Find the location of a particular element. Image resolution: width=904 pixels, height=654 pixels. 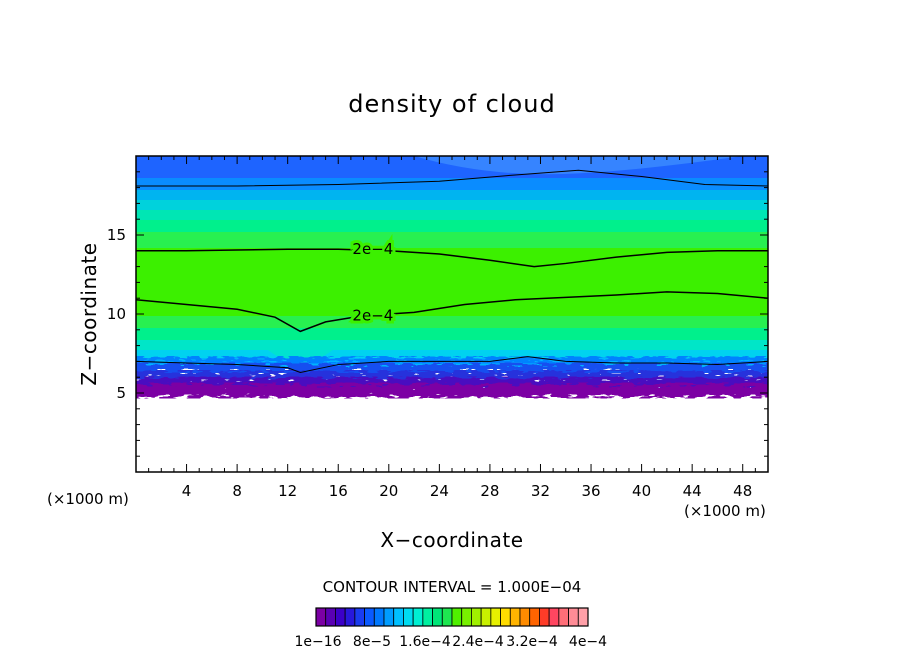

y-axis-tick-labels: 5 10 15 is located at coordinates (116, 314).